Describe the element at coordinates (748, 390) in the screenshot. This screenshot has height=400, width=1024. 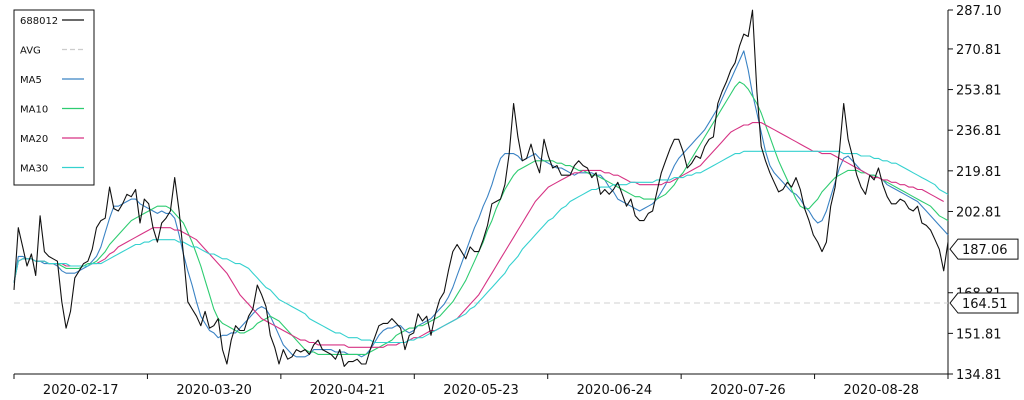
I see `x-tick-label: 2020-07-26` at that location.